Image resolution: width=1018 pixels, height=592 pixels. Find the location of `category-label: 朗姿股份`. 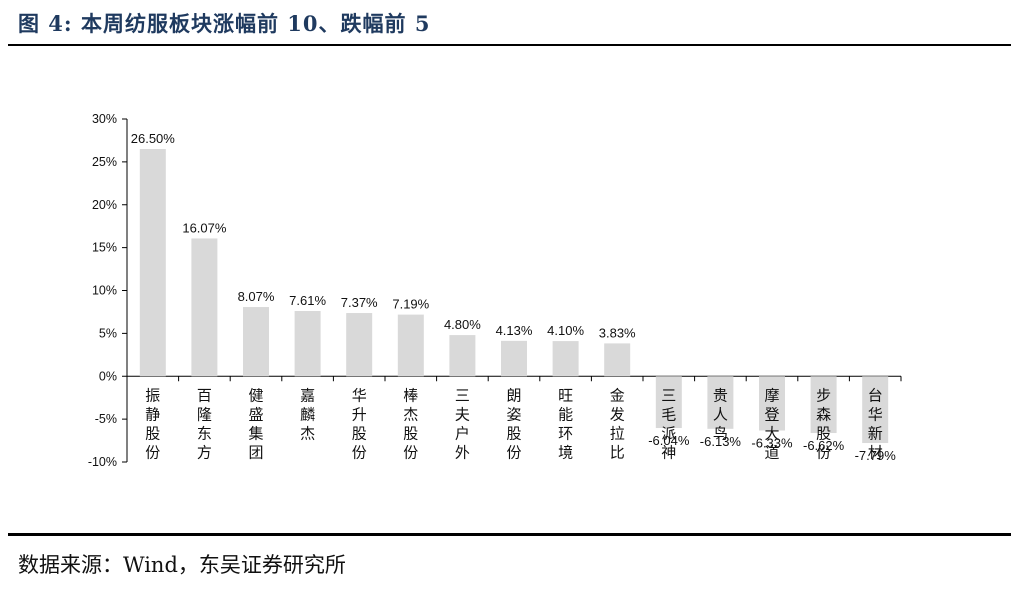

category-label: 朗姿股份 is located at coordinates (513, 423).